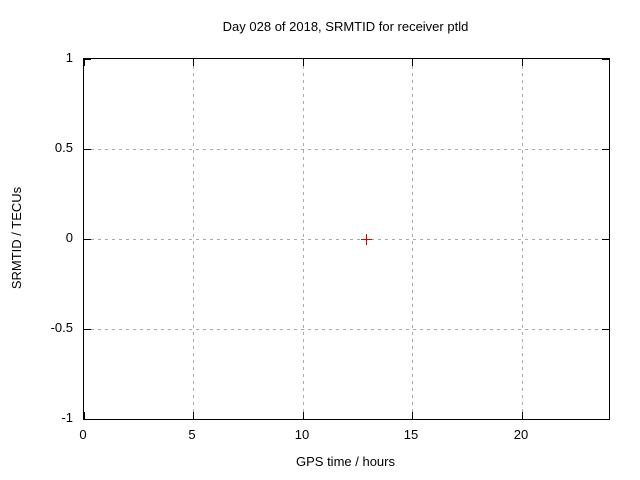 Image resolution: width=640 pixels, height=480 pixels. What do you see at coordinates (346, 329) in the screenshot?
I see `gridline-y--0.5` at bounding box center [346, 329].